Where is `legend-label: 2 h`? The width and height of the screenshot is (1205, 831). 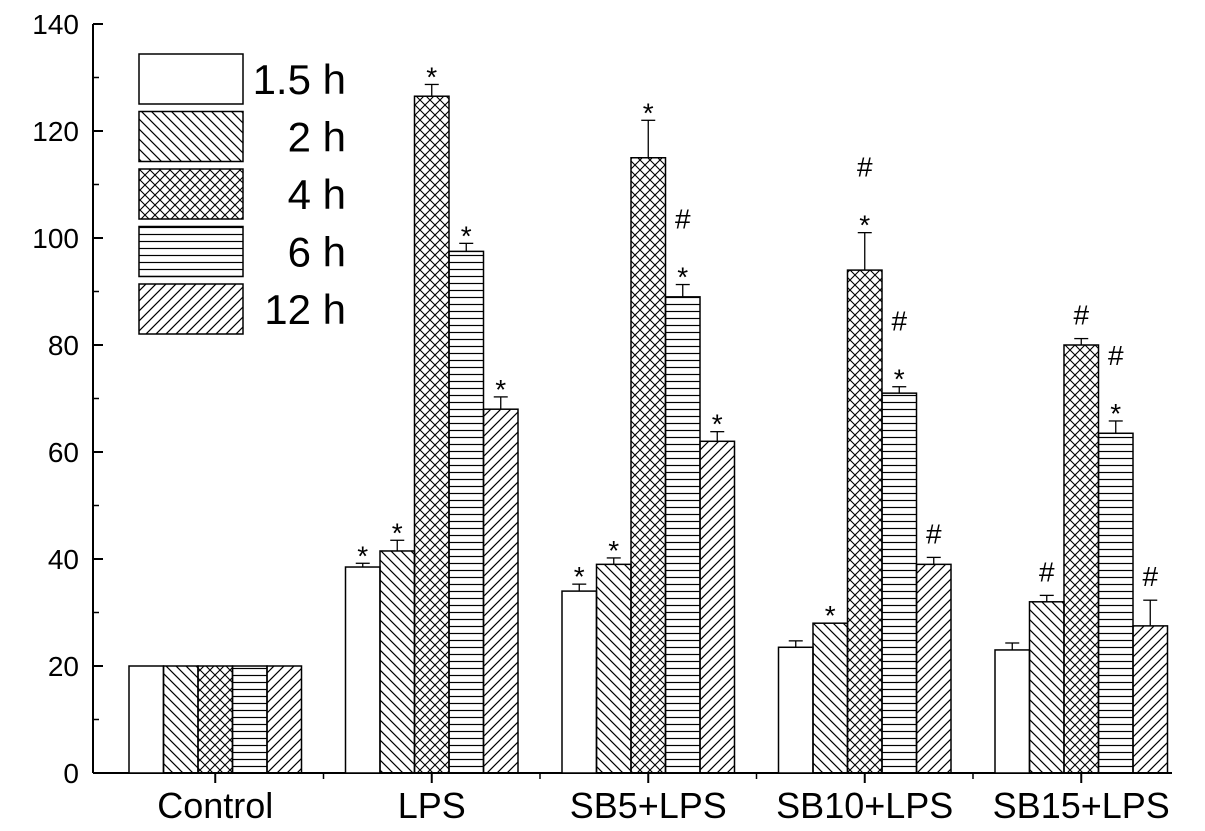 legend-label: 2 h is located at coordinates (317, 137).